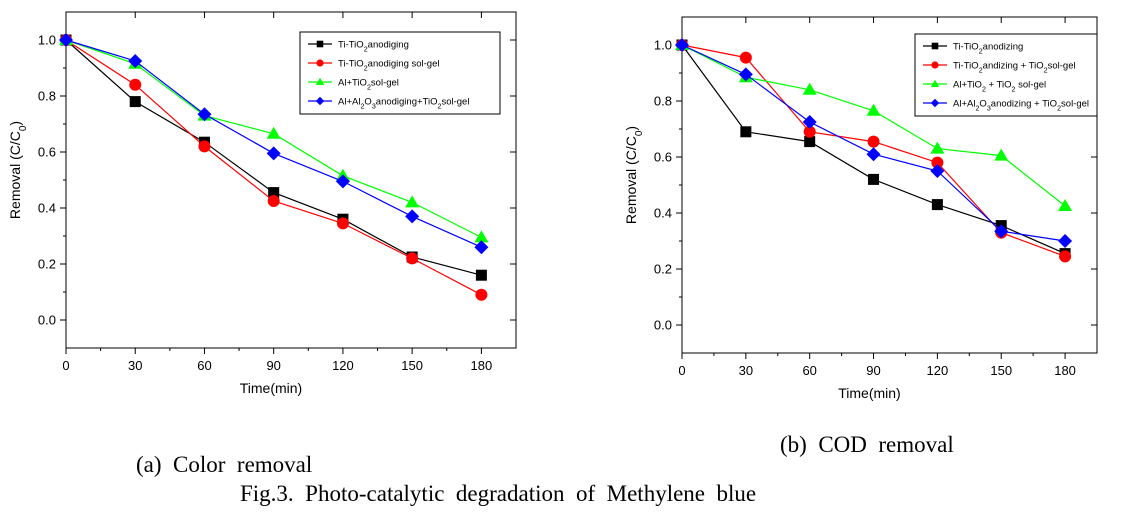  I want to click on subcaption-a: (a) Color removal, so click(224, 464).